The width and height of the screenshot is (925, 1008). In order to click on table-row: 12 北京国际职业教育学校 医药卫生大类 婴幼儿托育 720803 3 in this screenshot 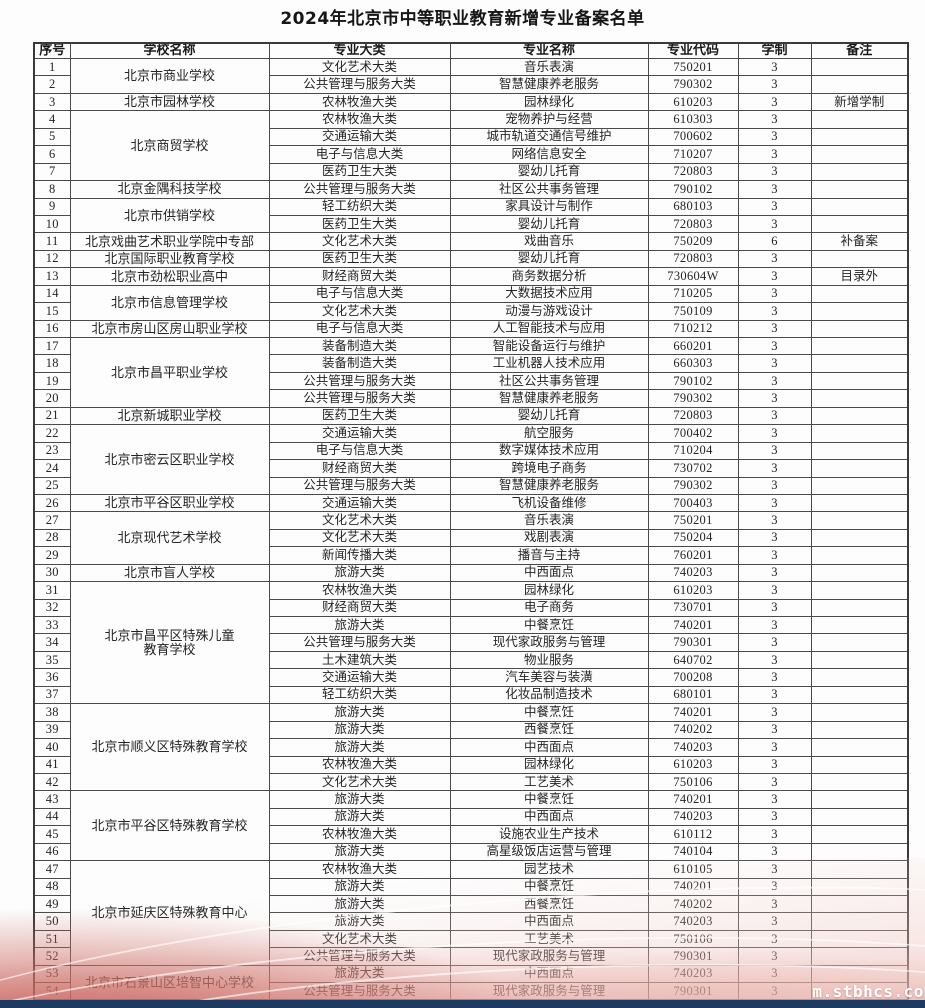, I will do `click(471, 259)`.